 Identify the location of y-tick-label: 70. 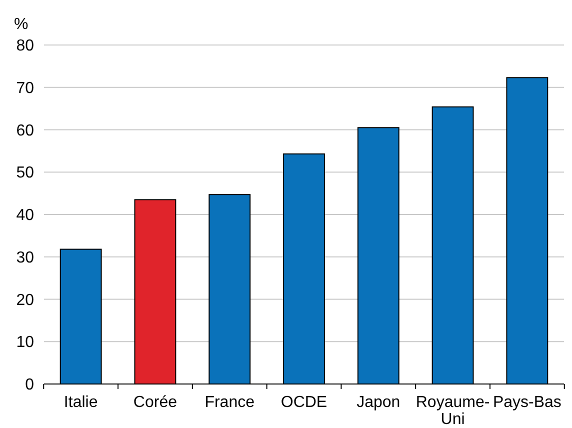
(25, 88).